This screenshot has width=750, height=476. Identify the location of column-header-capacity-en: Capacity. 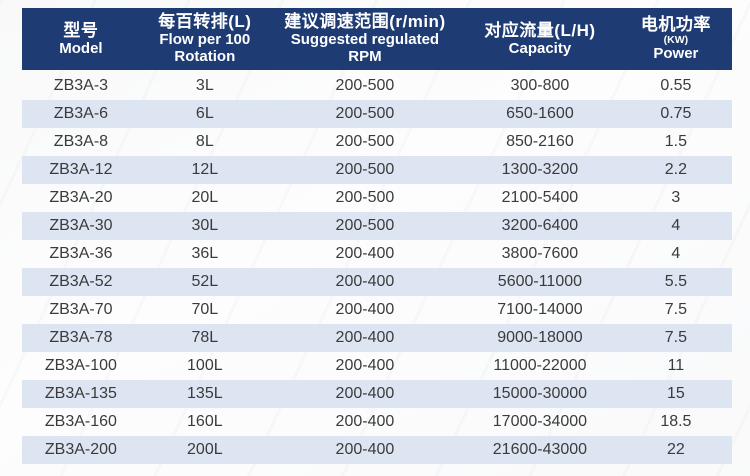
(540, 48).